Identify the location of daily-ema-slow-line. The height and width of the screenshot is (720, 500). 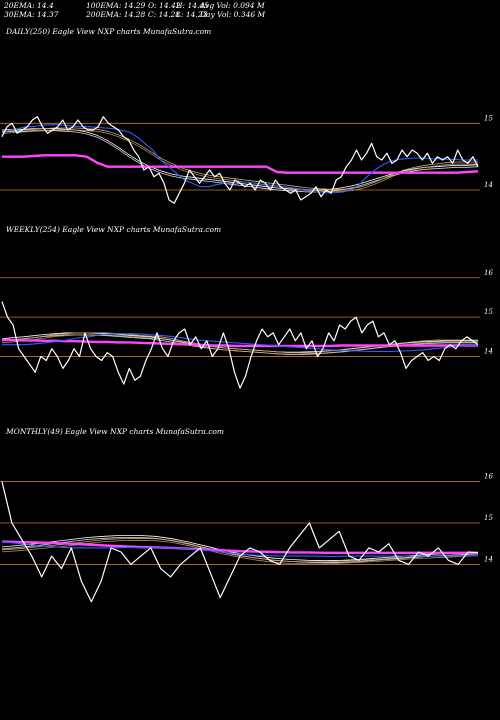
(240, 159).